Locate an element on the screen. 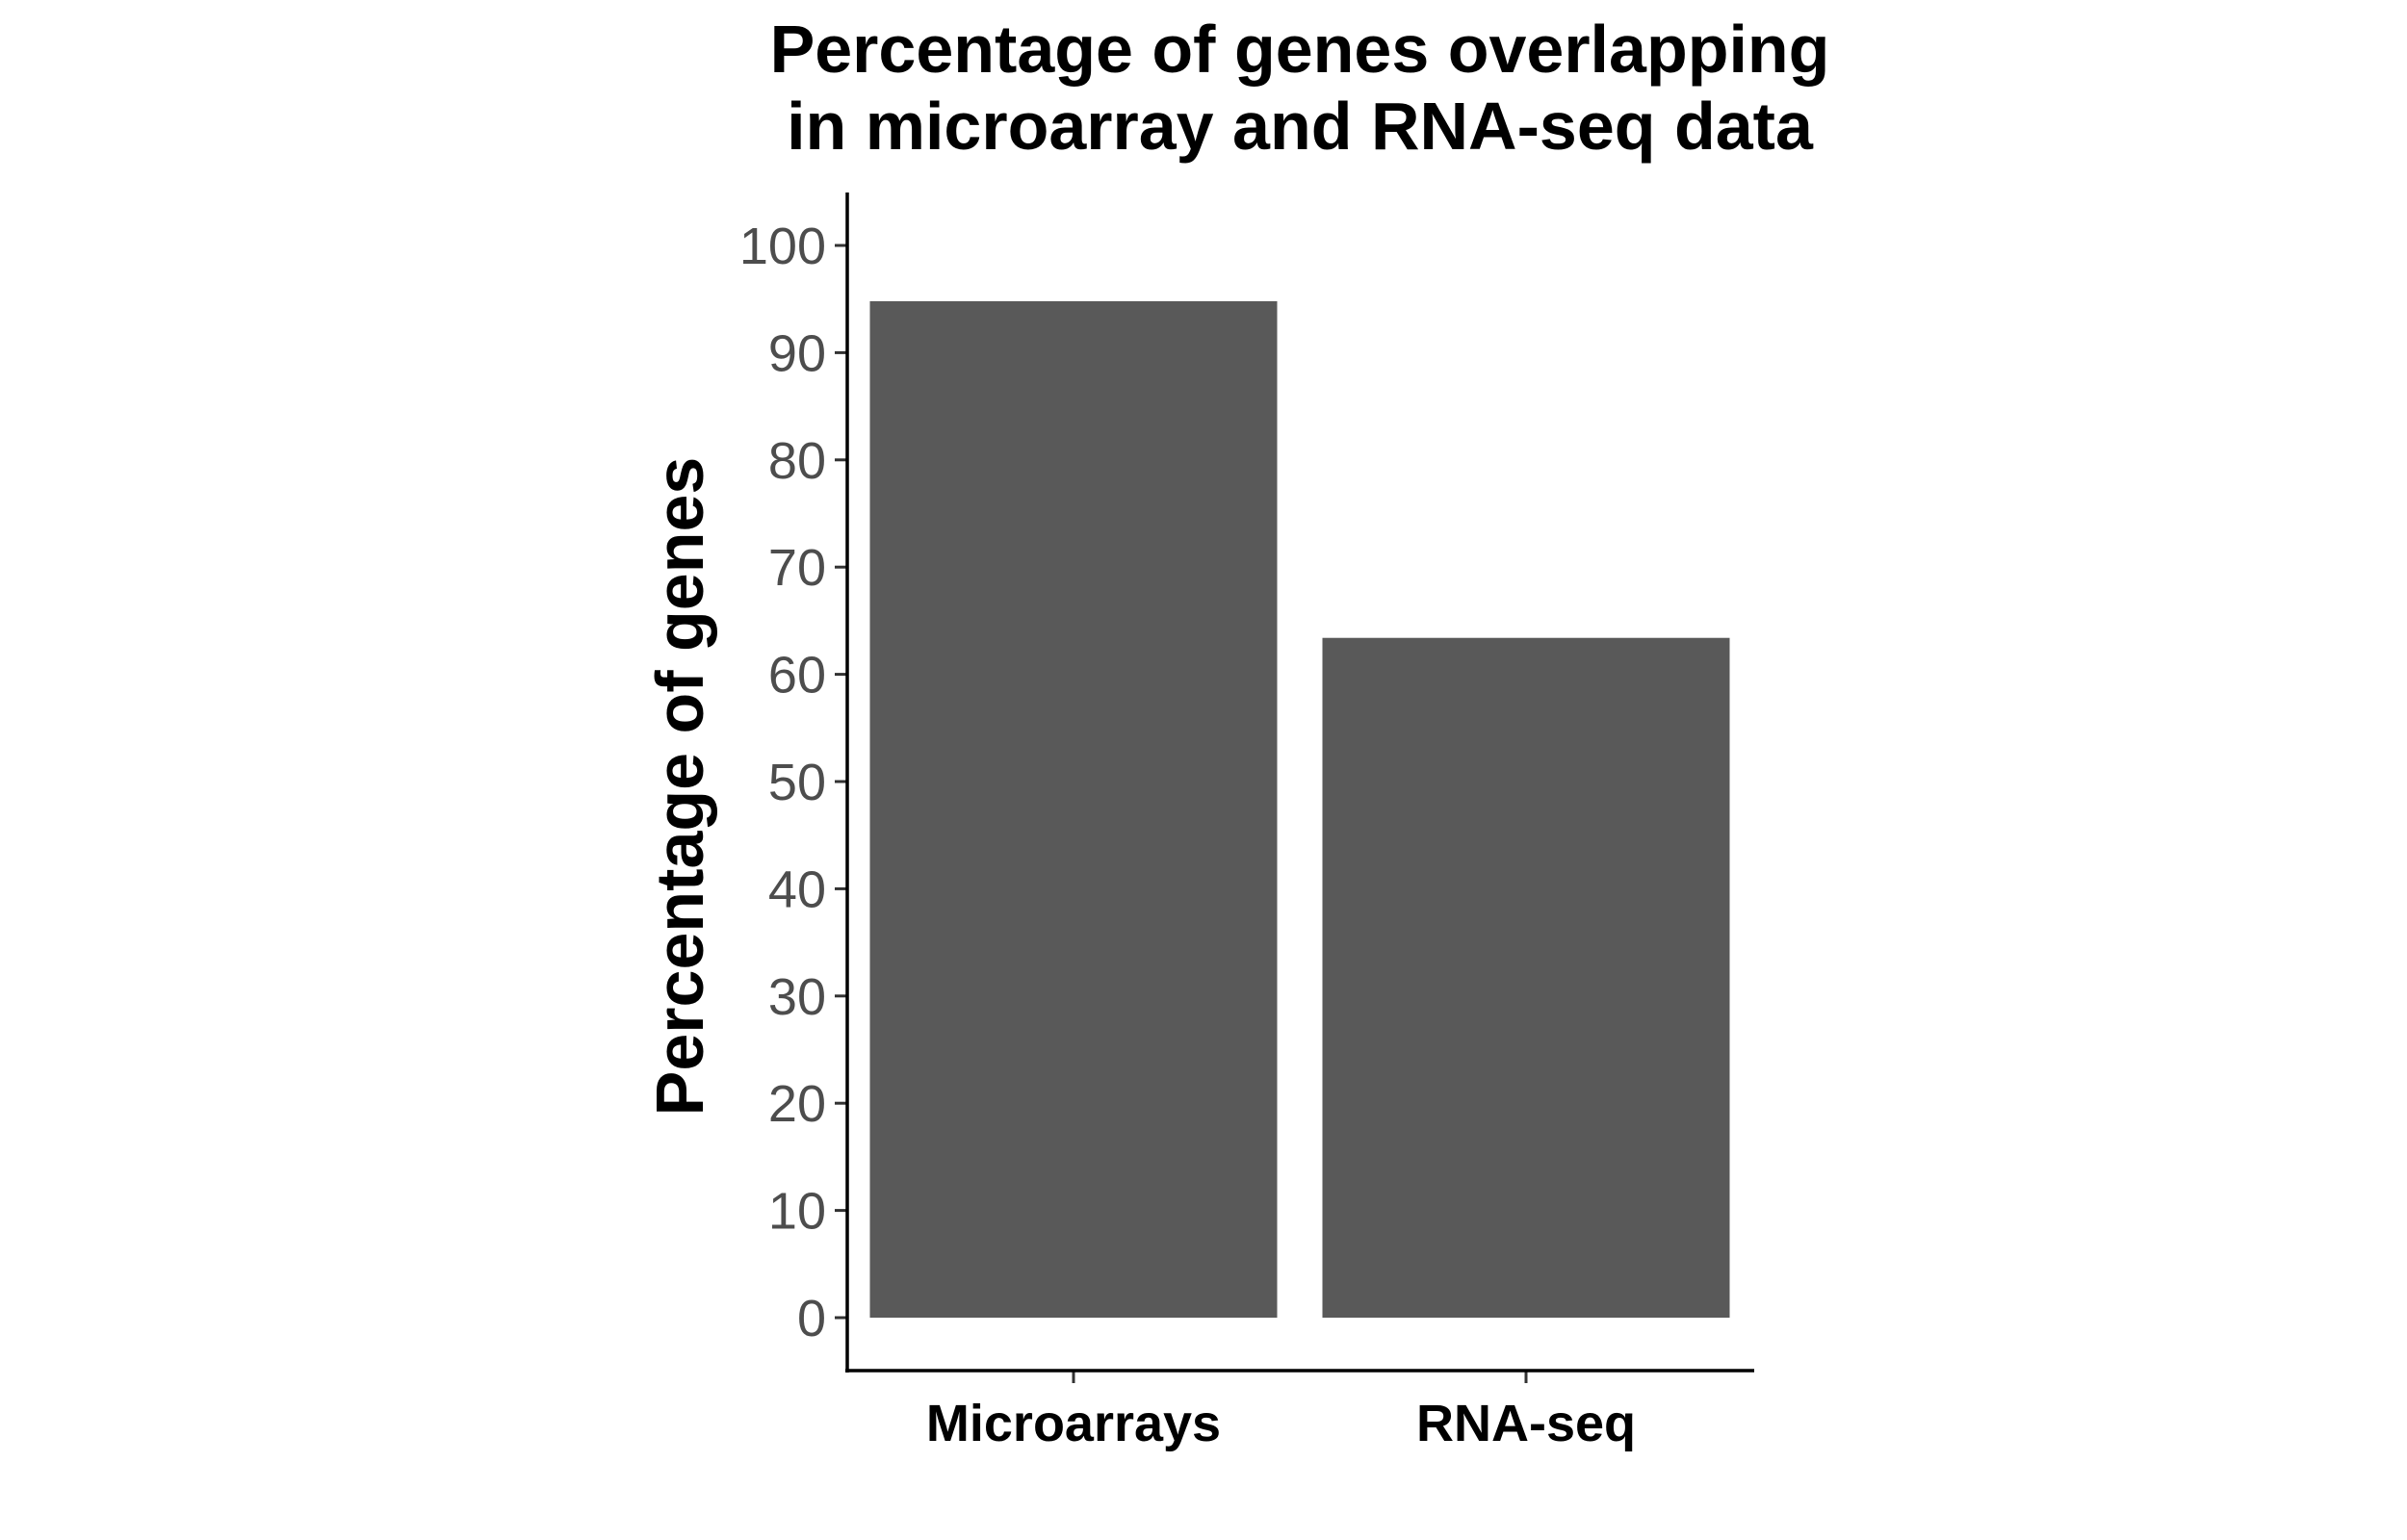 This screenshot has width=2407, height=1540. y-tick-label-60: 60 is located at coordinates (797, 676).